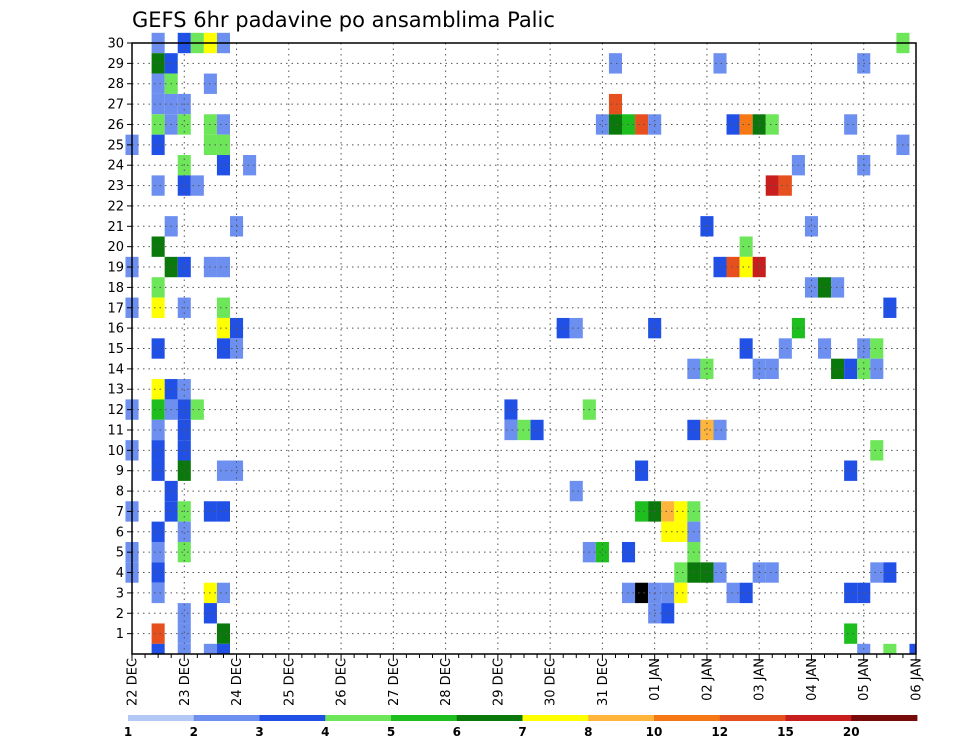 The height and width of the screenshot is (742, 960). What do you see at coordinates (115, 268) in the screenshot?
I see `y-tick-label: 19` at bounding box center [115, 268].